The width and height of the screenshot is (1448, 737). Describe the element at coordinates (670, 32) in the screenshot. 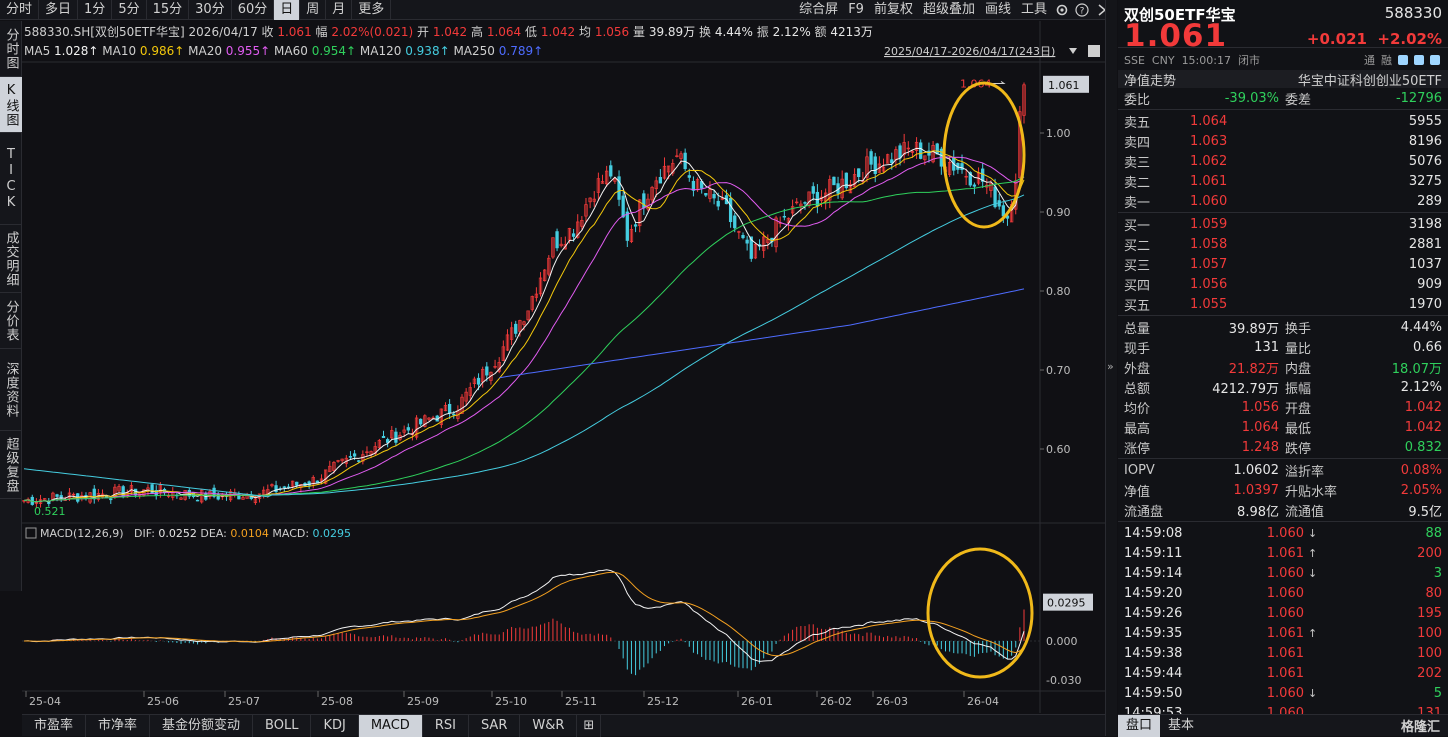

I see `quote-vol: 39.89万` at that location.